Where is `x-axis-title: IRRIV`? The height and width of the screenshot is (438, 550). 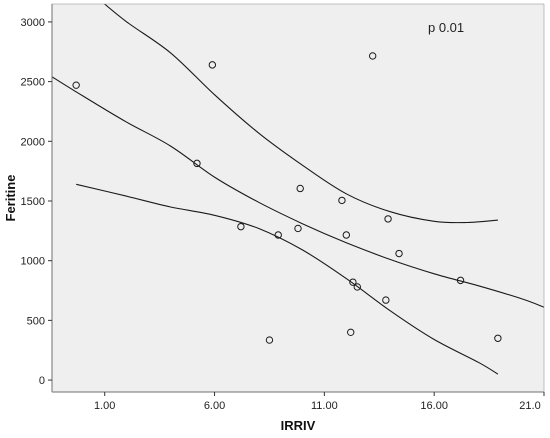
x-axis-title: IRRIV is located at coordinates (298, 425).